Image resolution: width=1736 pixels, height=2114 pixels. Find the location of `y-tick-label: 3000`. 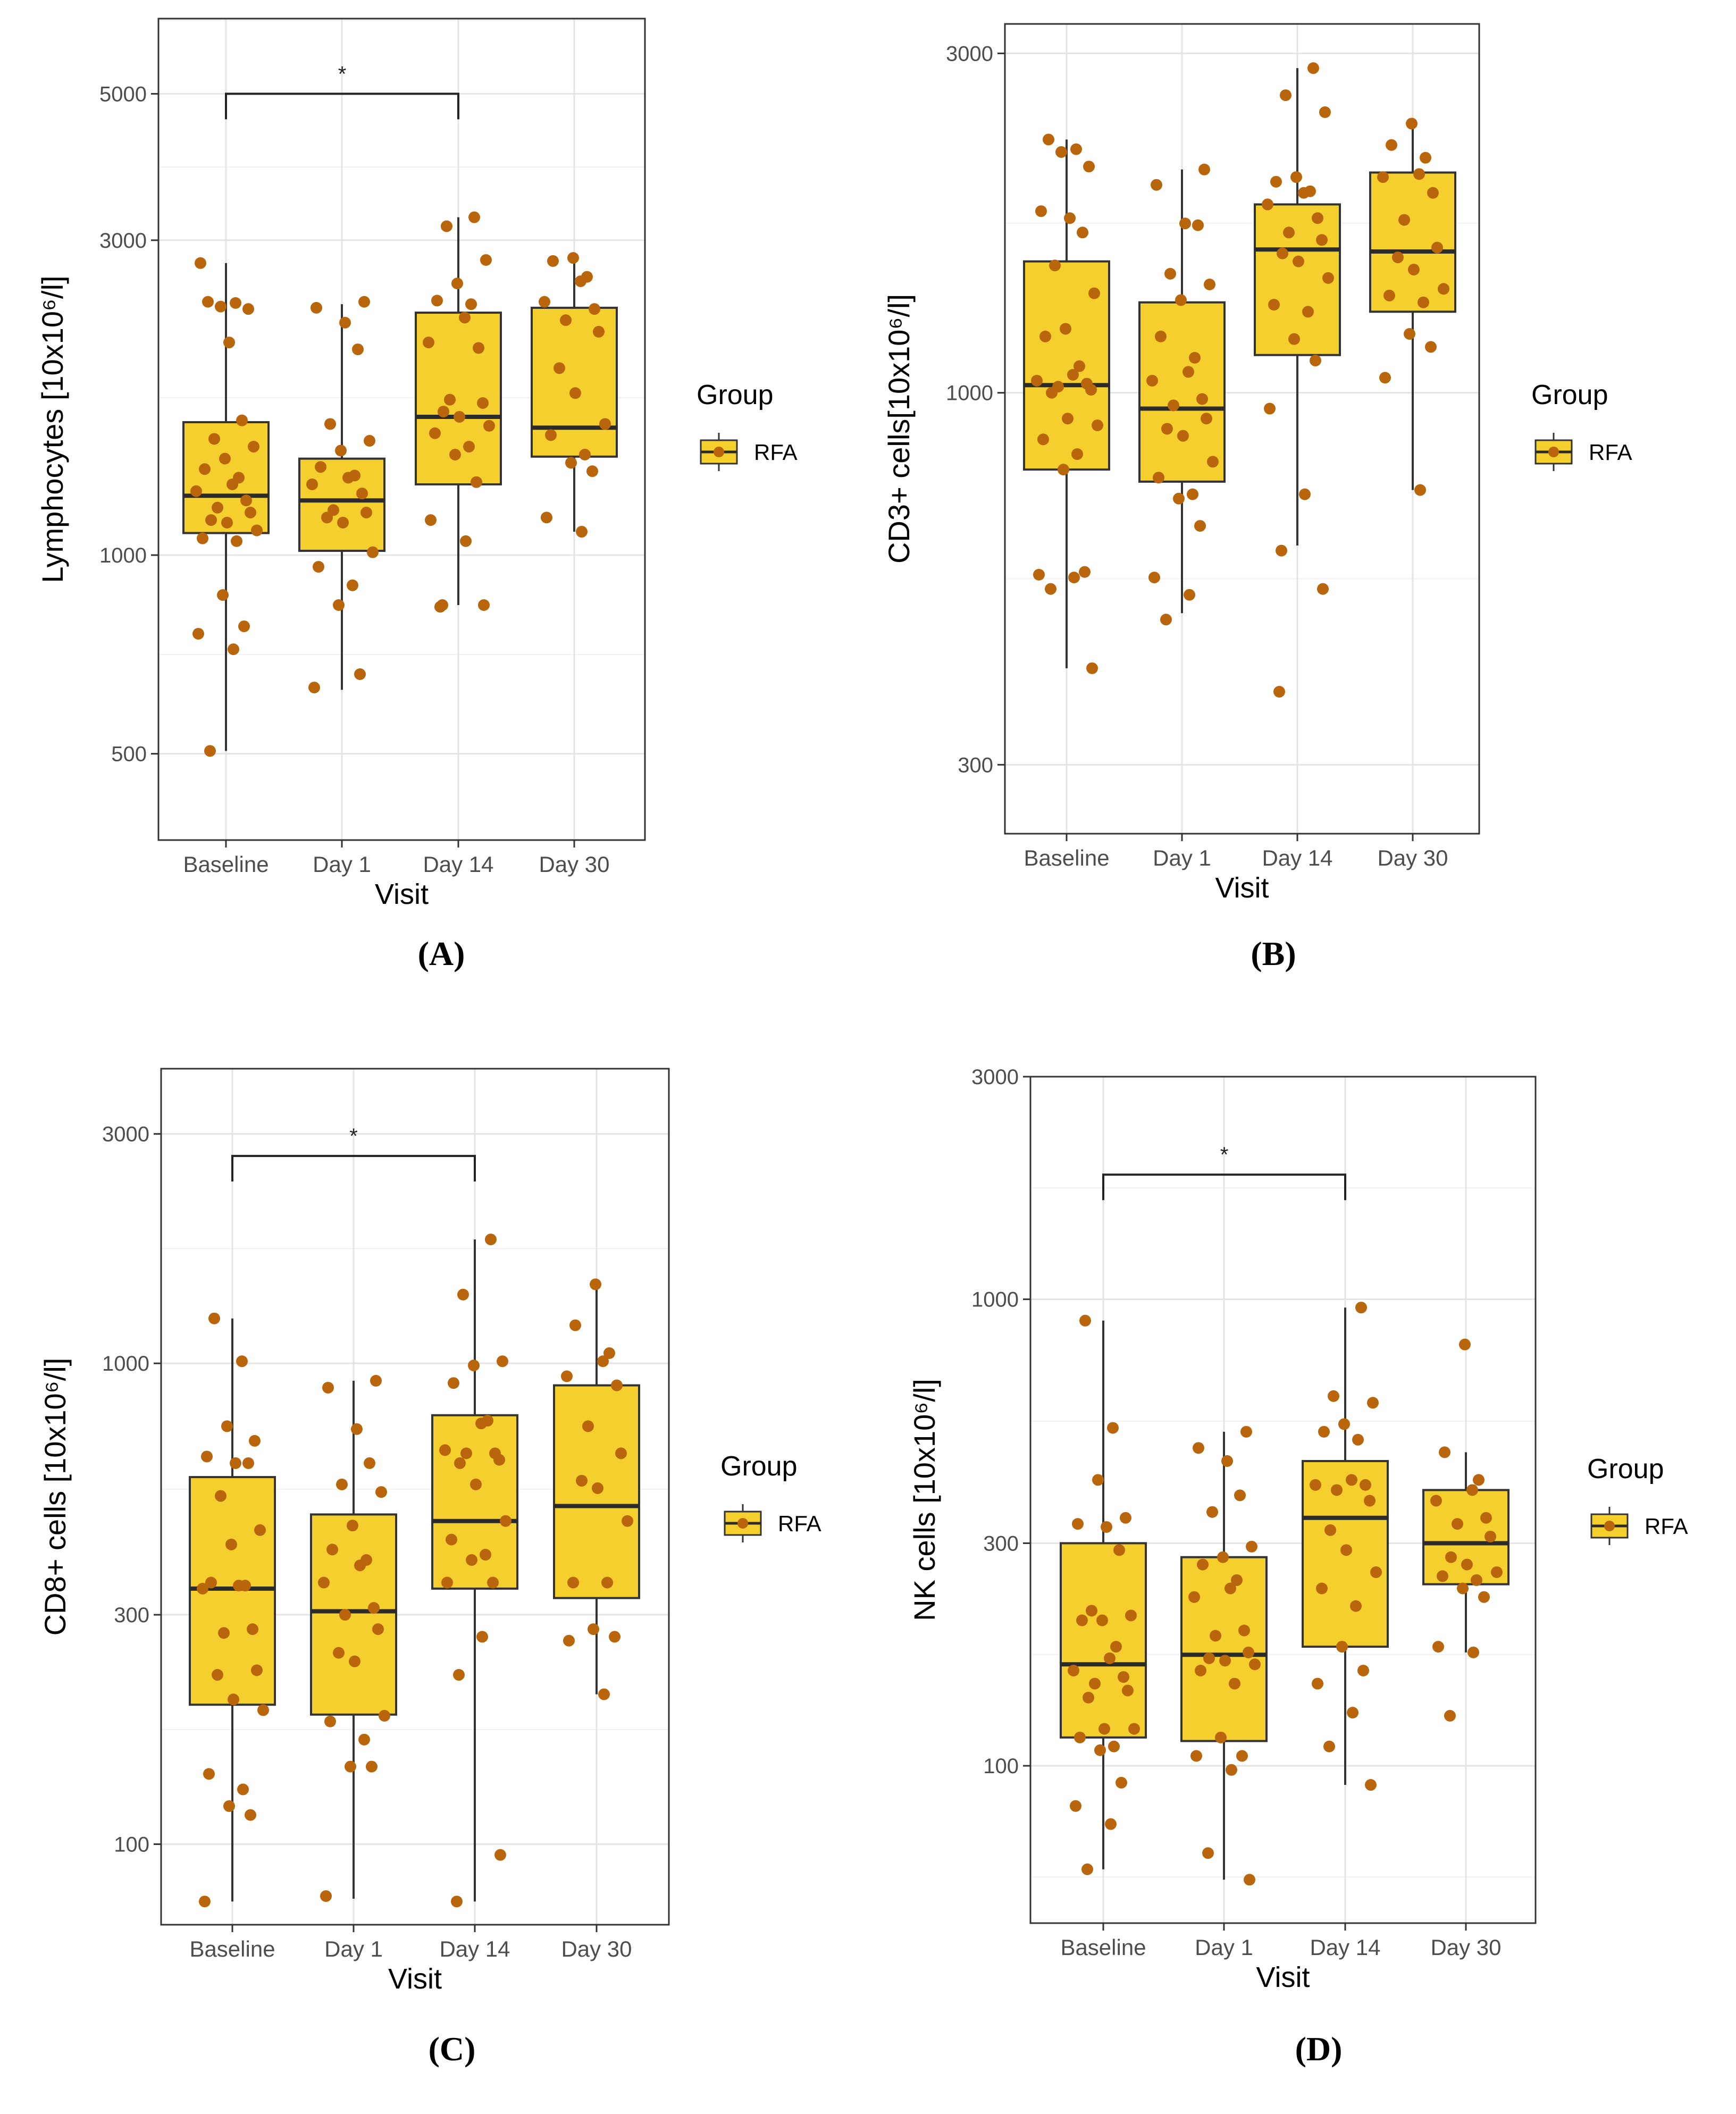

y-tick-label: 3000 is located at coordinates (995, 1077).